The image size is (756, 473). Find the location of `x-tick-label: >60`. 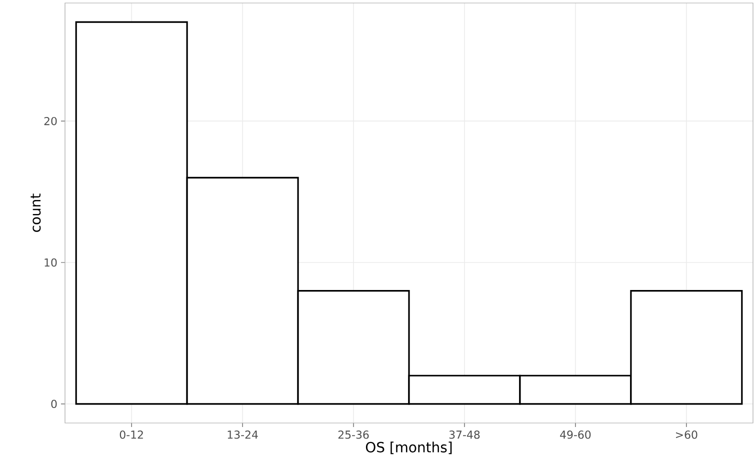

x-tick-label: >60 is located at coordinates (687, 434).